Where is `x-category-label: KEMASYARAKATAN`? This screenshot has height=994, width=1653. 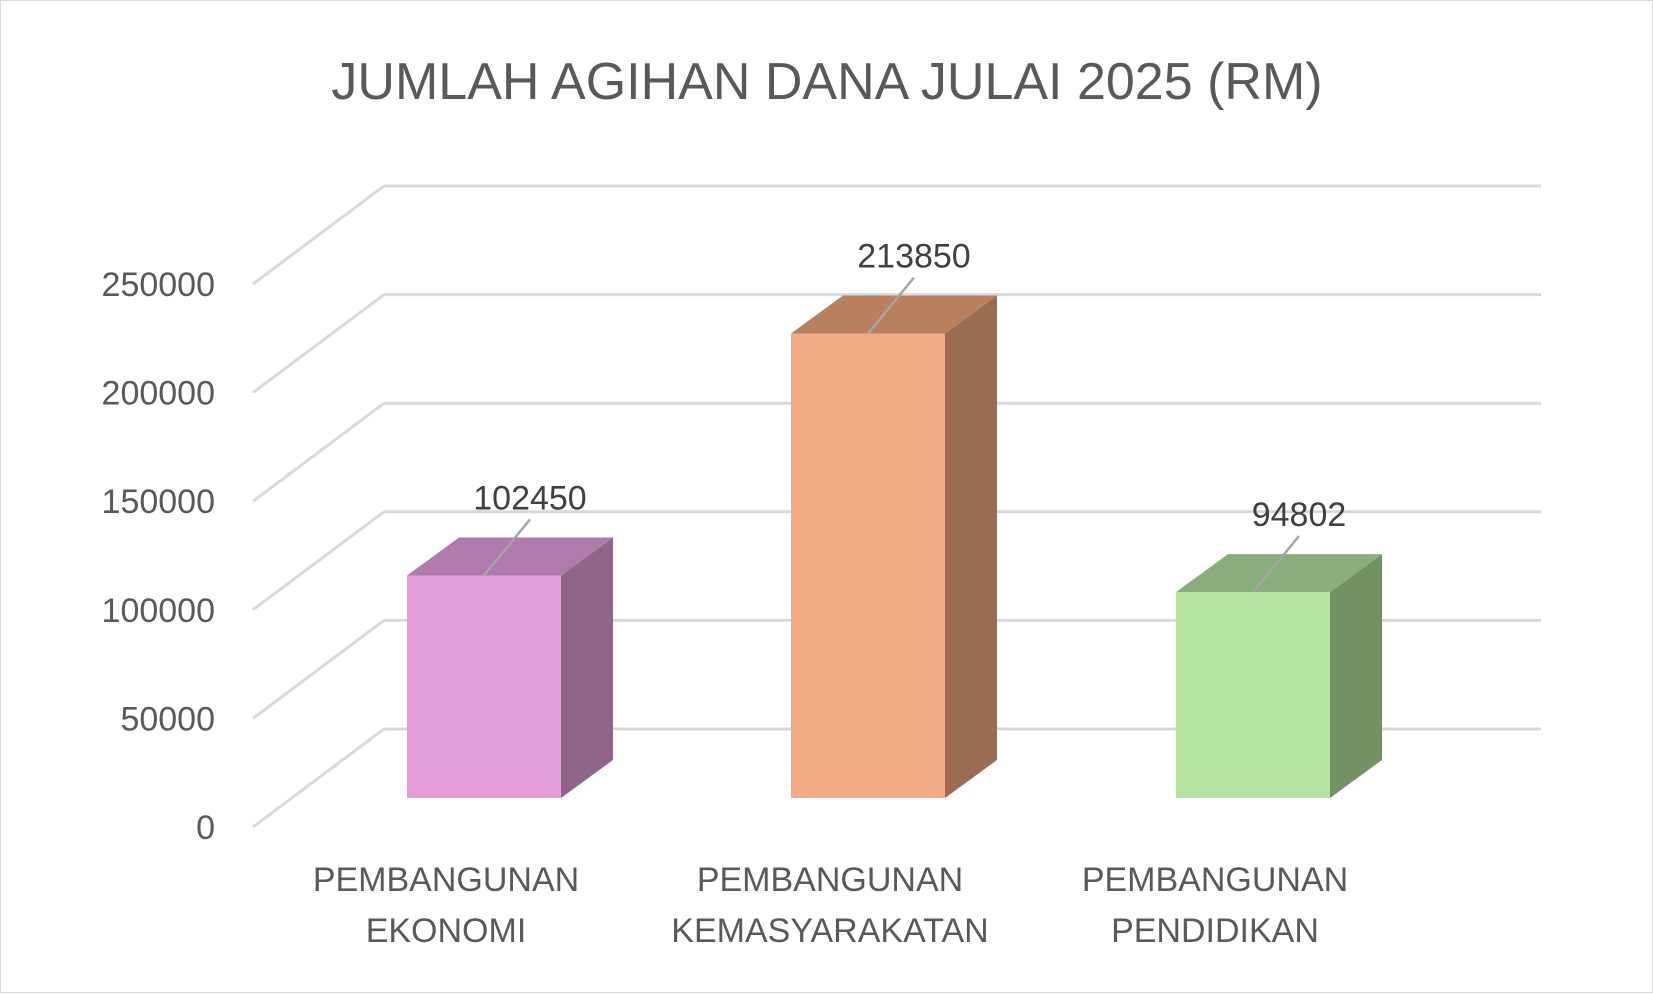 x-category-label: KEMASYARAKATAN is located at coordinates (829, 931).